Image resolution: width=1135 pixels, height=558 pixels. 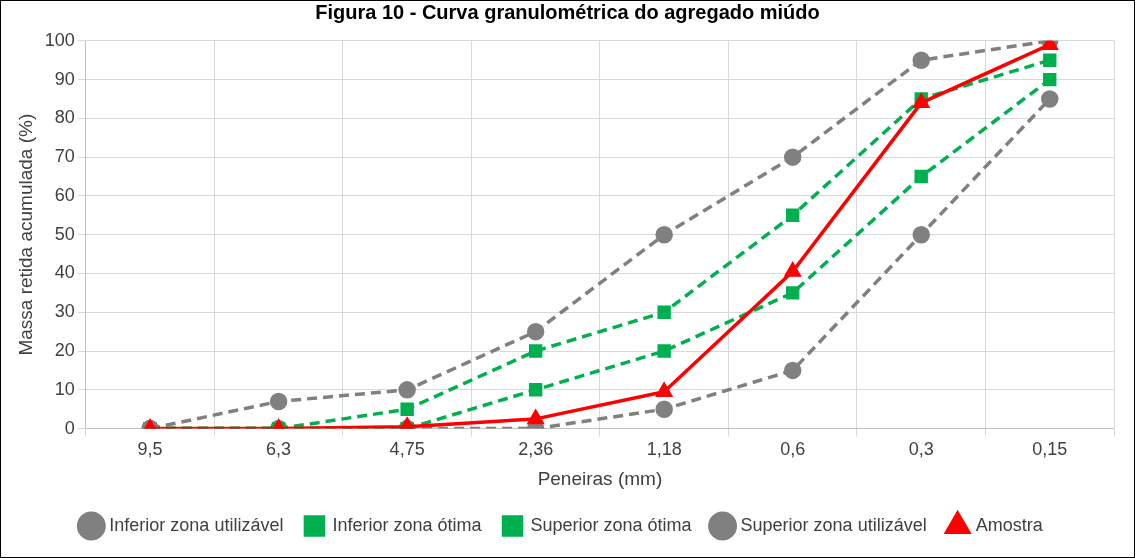 What do you see at coordinates (64, 194) in the screenshot?
I see `y-tick-label: 60` at bounding box center [64, 194].